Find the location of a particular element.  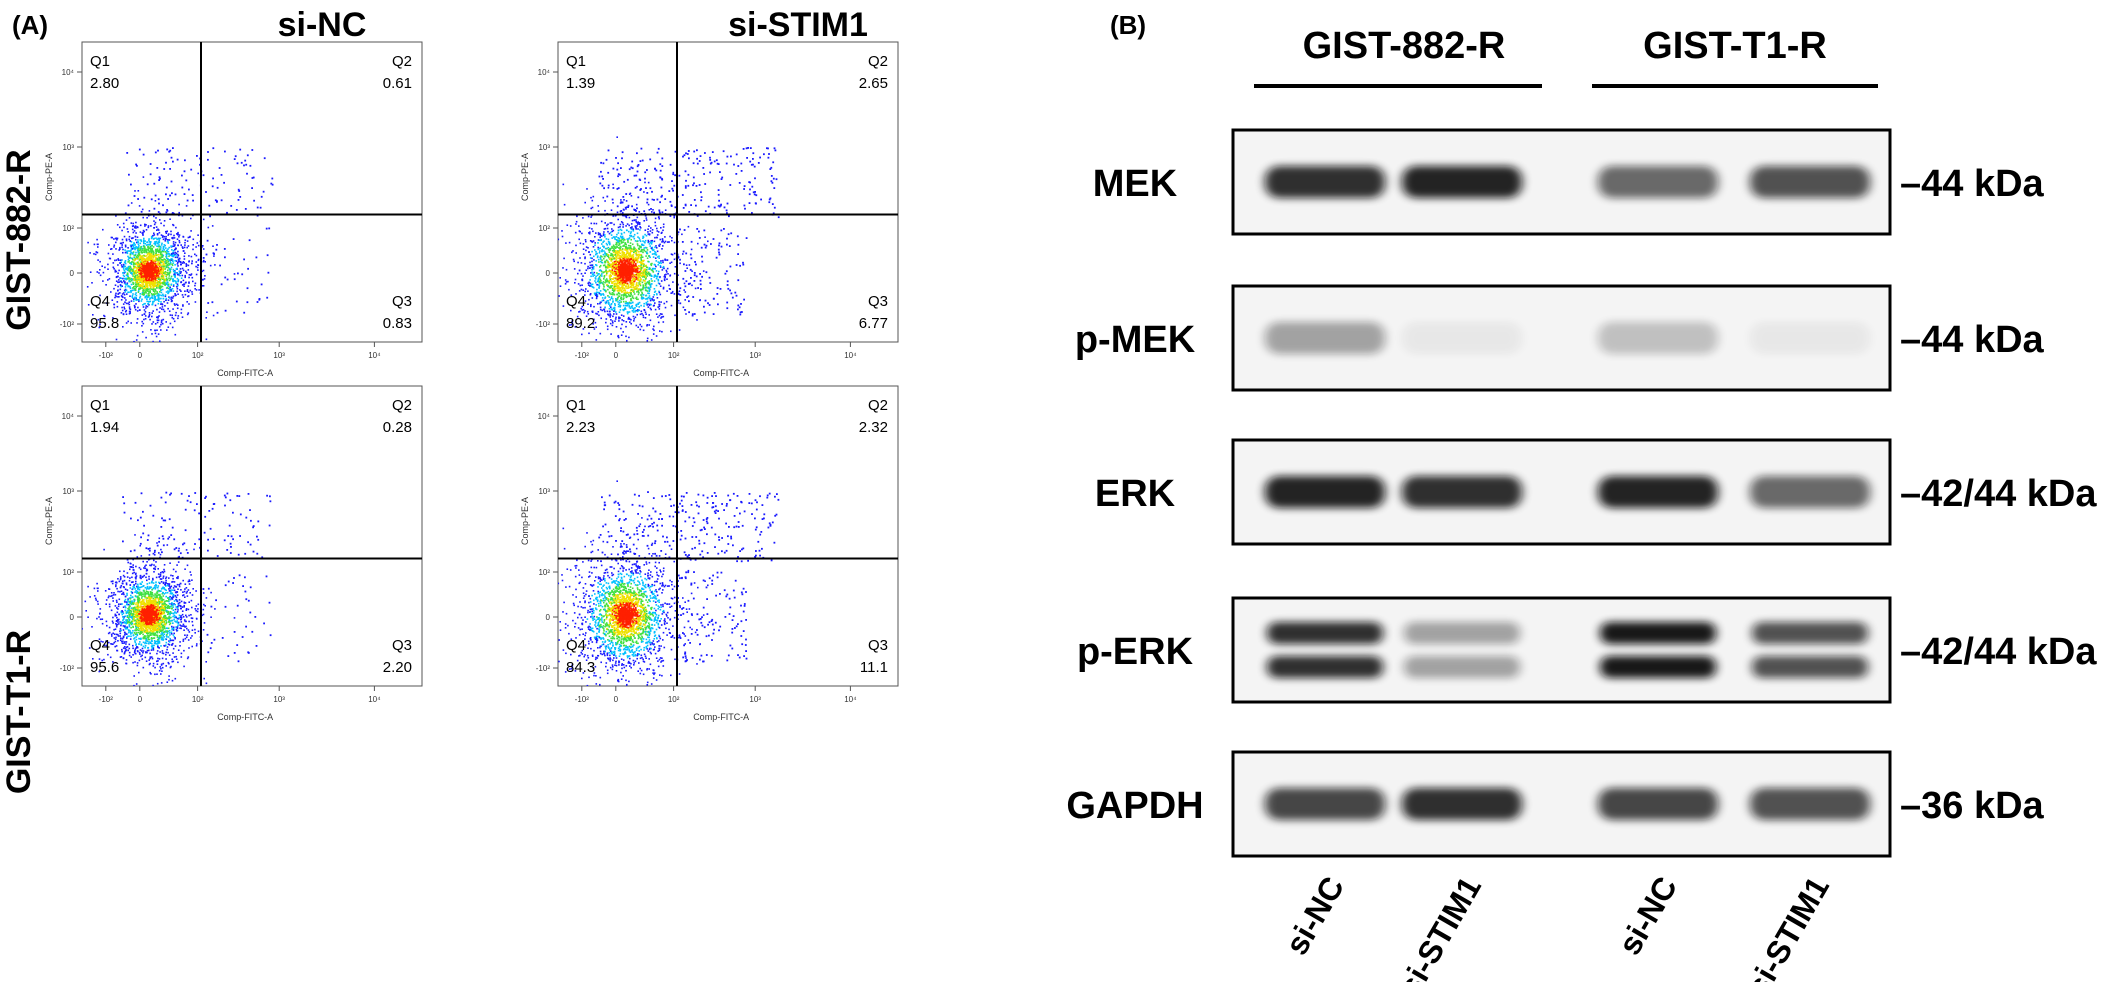

panel-b-label: (B) is located at coordinates (1128, 25).